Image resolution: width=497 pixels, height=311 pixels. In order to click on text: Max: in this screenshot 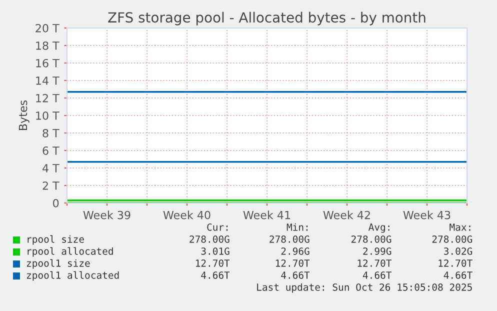, I will do `click(460, 227)`.